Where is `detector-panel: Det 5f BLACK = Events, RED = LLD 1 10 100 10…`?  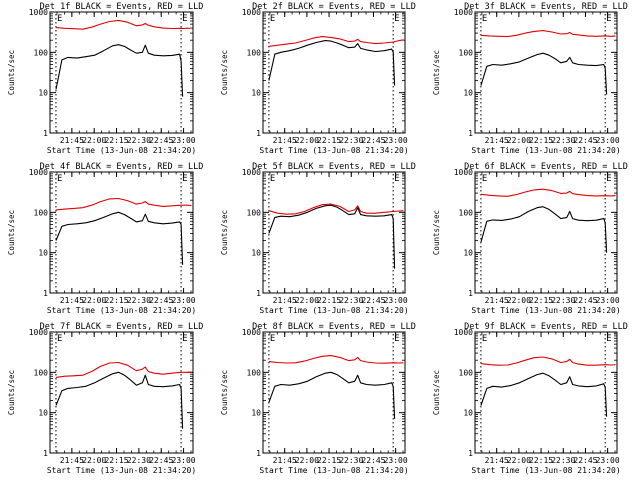
detector-panel: Det 5f BLACK = Events, RED = LLD 1 10 100 10… is located at coordinates (318, 238).